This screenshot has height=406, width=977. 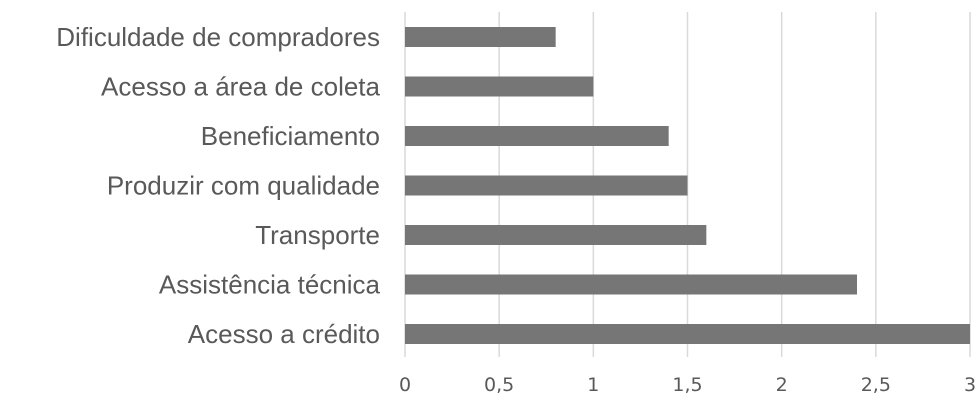 I want to click on category-label: Transporte, so click(x=317, y=235).